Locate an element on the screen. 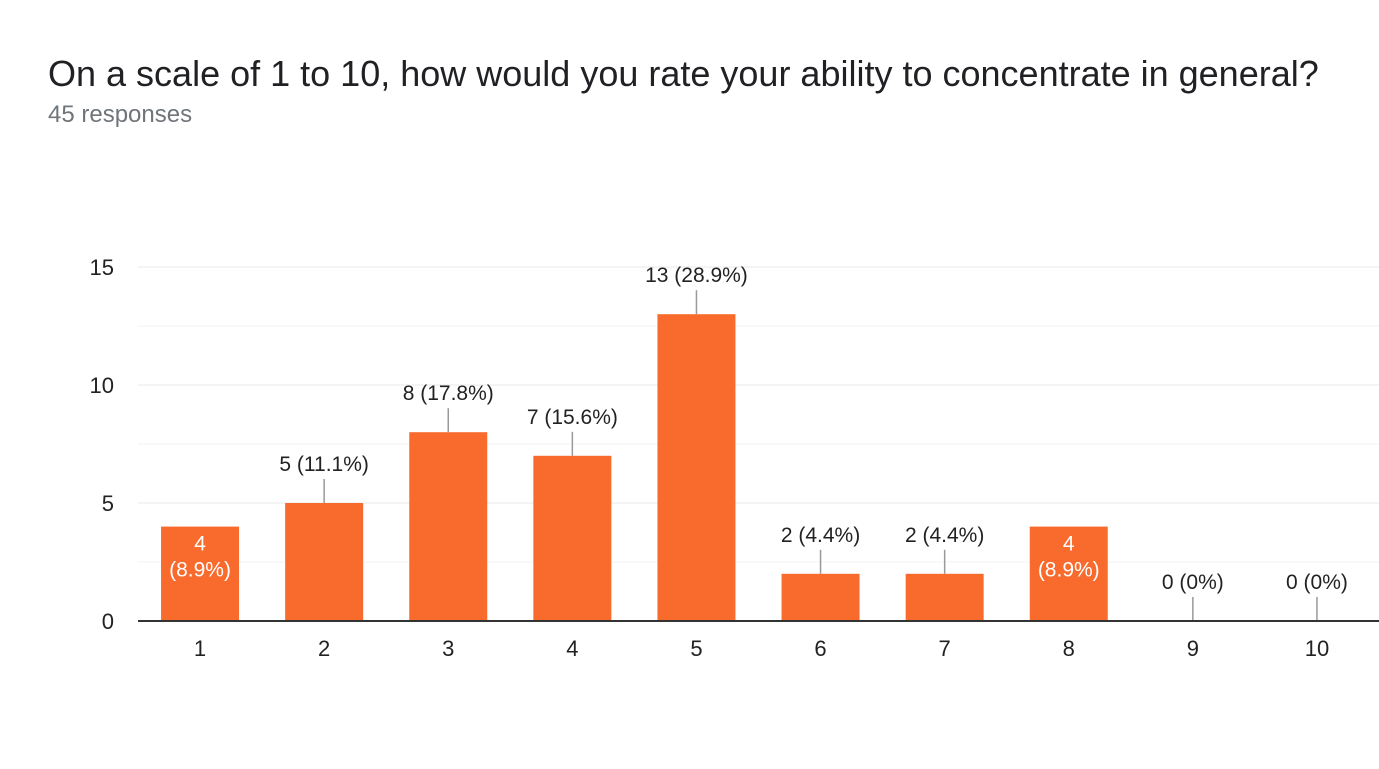 The image size is (1379, 769). data-label-3: 8 (17.8%) is located at coordinates (448, 393).